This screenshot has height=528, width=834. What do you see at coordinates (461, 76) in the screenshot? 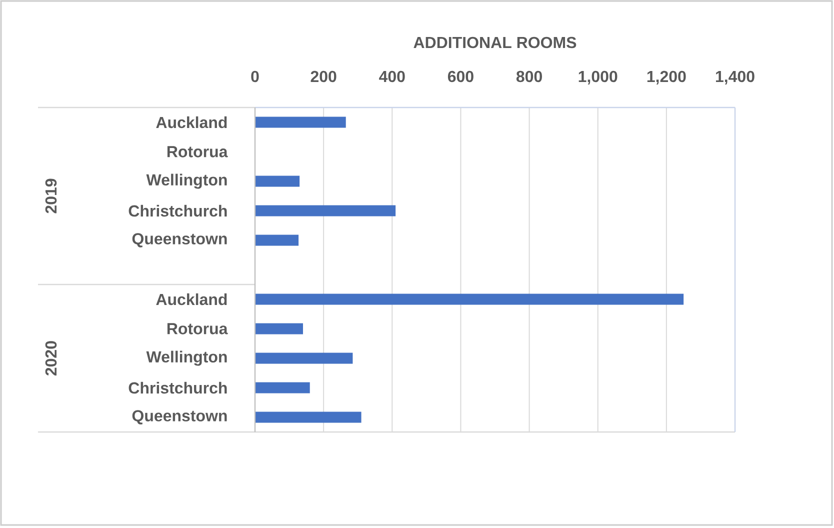
I see `x-tick-label: 600` at bounding box center [461, 76].